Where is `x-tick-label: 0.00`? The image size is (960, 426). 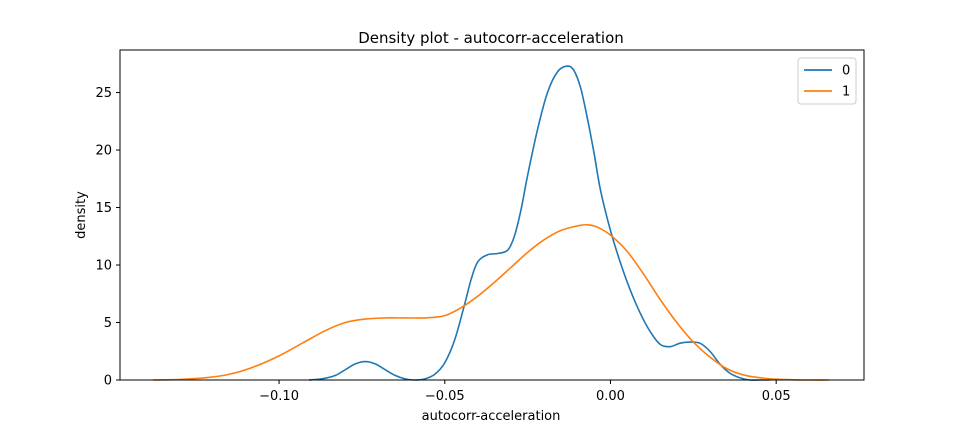 x-tick-label: 0.00 is located at coordinates (610, 396).